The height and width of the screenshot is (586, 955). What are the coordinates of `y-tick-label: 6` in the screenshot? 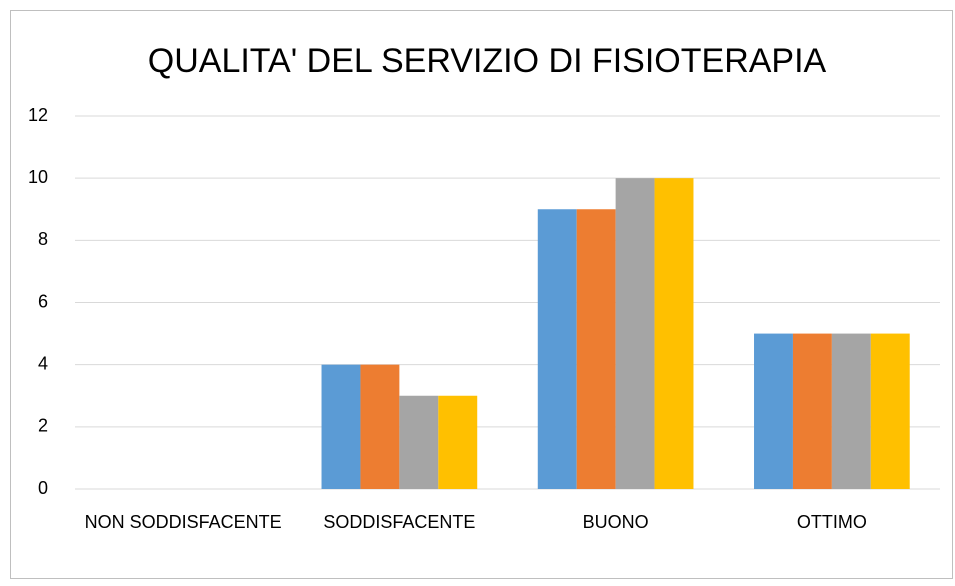 It's located at (43, 301).